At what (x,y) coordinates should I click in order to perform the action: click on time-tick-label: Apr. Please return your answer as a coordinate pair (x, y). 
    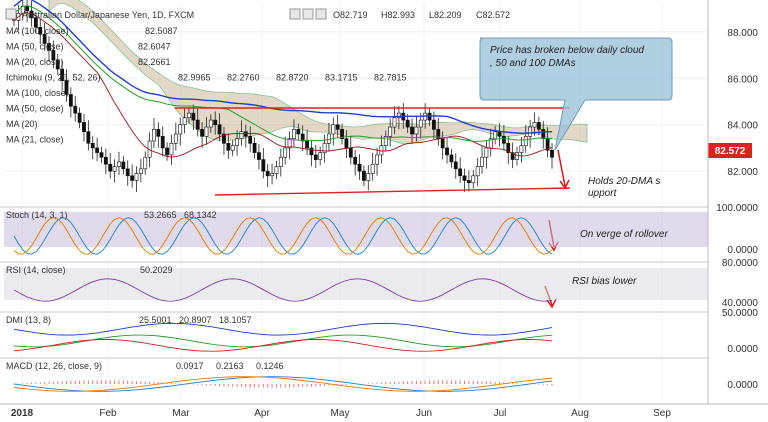
    Looking at the image, I should click on (262, 413).